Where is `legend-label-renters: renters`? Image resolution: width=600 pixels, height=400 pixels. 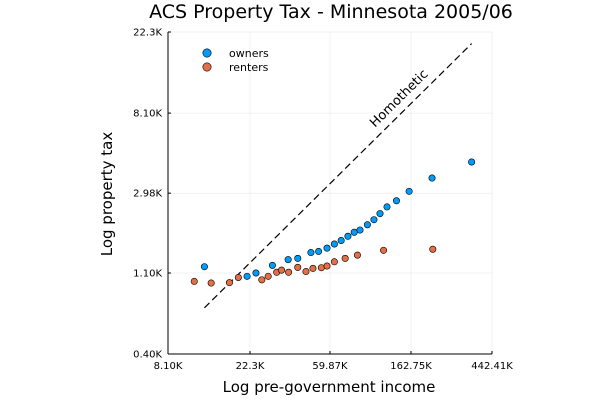
legend-label-renters: renters is located at coordinates (249, 67).